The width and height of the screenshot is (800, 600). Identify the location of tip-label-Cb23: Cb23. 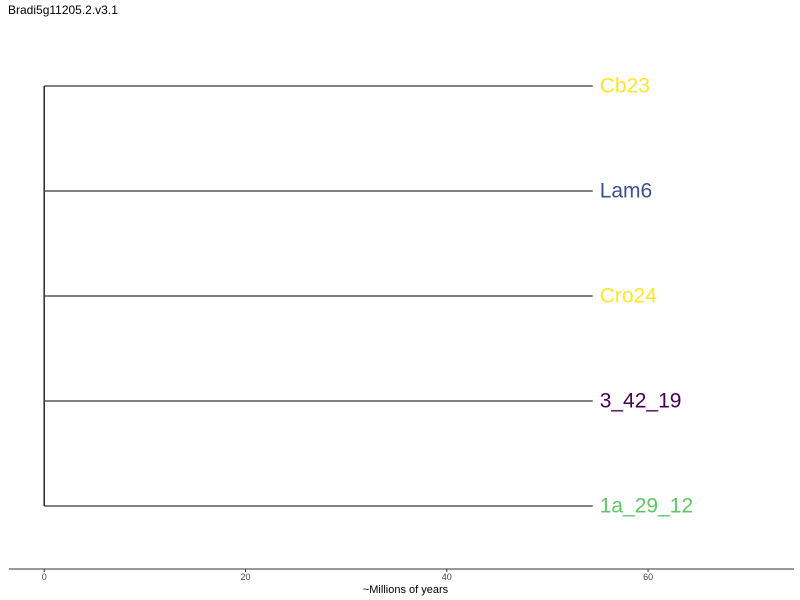
(625, 86).